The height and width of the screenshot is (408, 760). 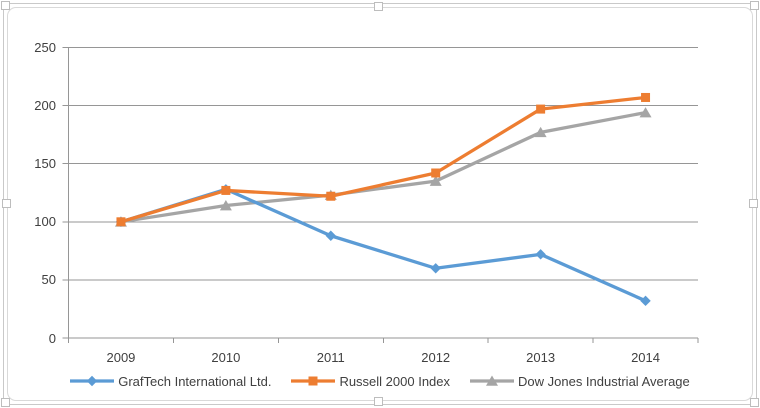 I want to click on legend-item-graftech: GrafTech International Ltd., so click(x=170, y=381).